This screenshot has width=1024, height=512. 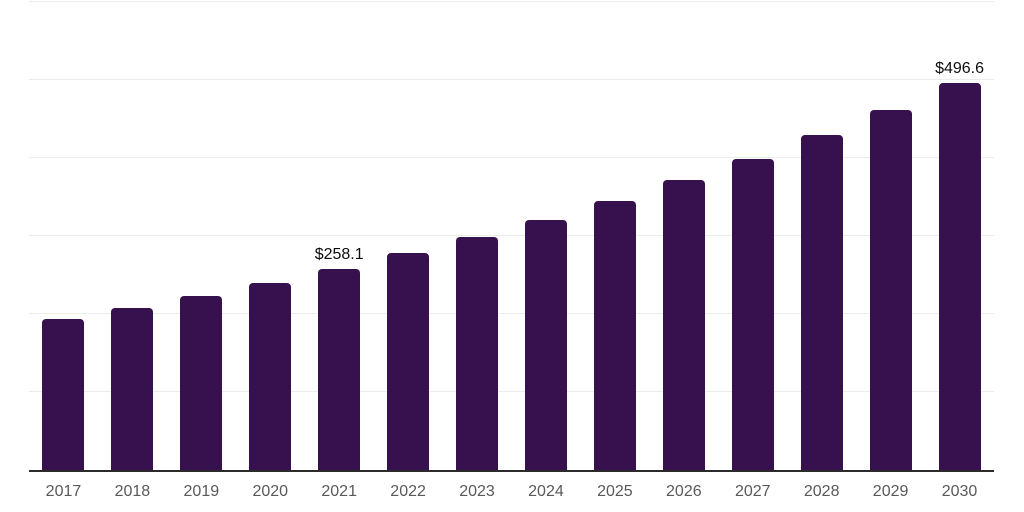 I want to click on x-tick-label-2026: 2026, so click(x=684, y=491).